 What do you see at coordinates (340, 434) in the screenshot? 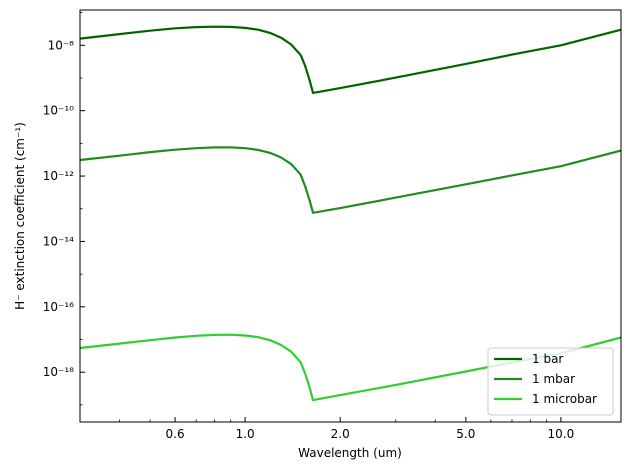
I see `x-tick-label: 2.0` at bounding box center [340, 434].